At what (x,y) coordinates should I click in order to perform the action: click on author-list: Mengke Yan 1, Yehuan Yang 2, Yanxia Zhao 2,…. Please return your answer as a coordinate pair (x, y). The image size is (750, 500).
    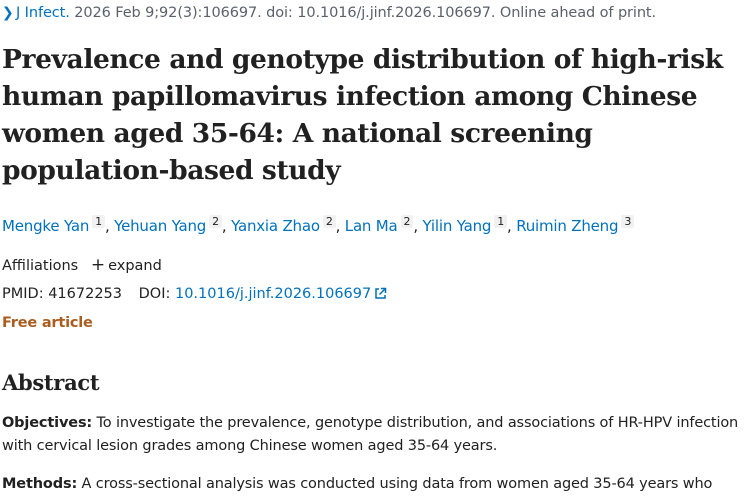
    Looking at the image, I should click on (318, 226).